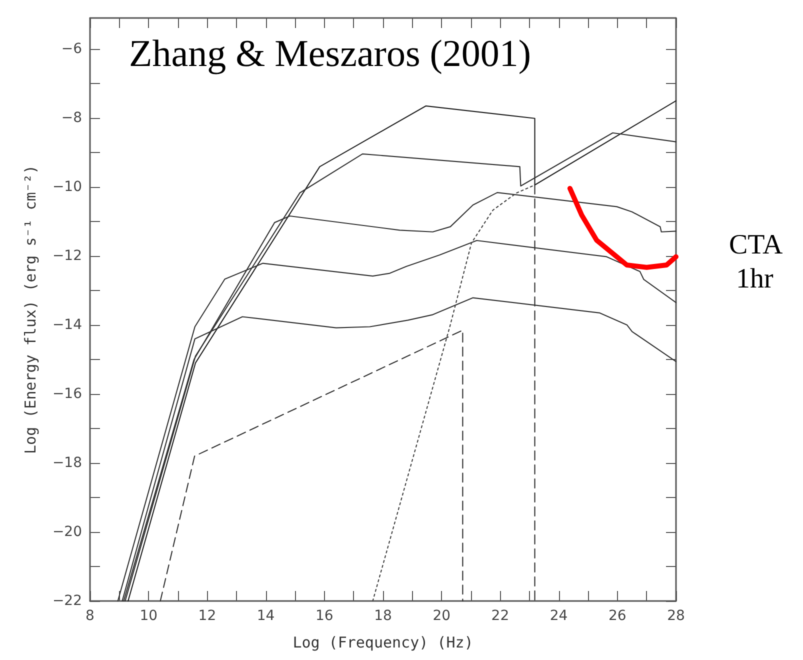  Describe the element at coordinates (324, 616) in the screenshot. I see `x-tick-label: 16` at that location.